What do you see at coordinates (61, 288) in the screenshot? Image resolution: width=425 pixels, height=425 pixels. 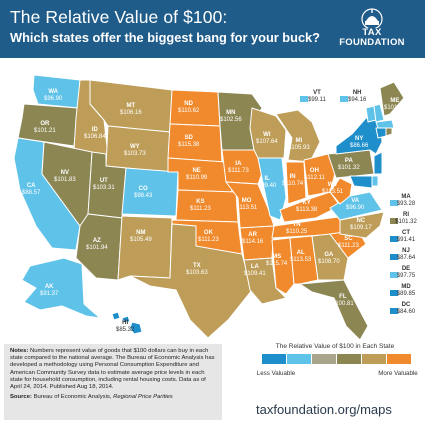 I see `state-ak` at bounding box center [61, 288].